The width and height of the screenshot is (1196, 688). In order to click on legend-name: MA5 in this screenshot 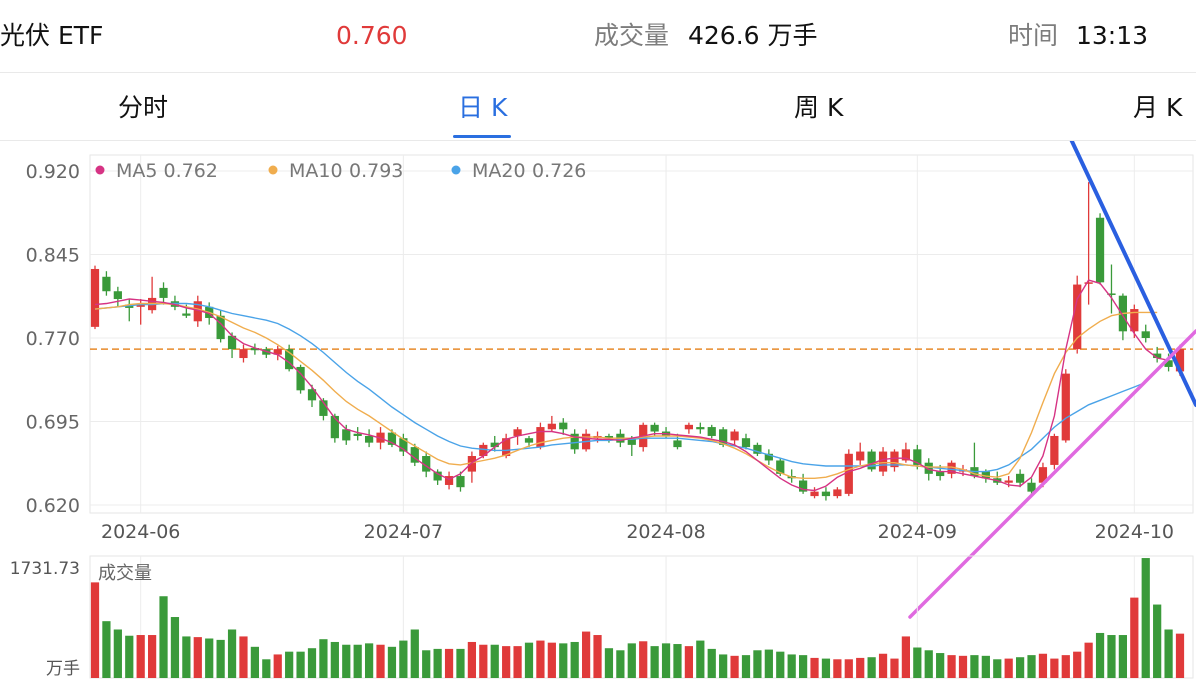, I will do `click(136, 171)`.